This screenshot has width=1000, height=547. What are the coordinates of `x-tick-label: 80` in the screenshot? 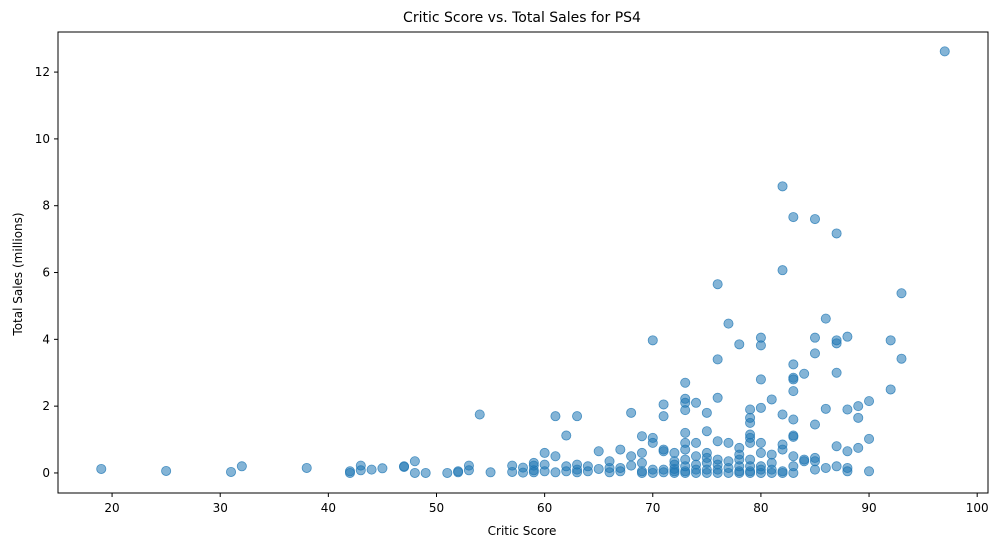 It's located at (760, 508).